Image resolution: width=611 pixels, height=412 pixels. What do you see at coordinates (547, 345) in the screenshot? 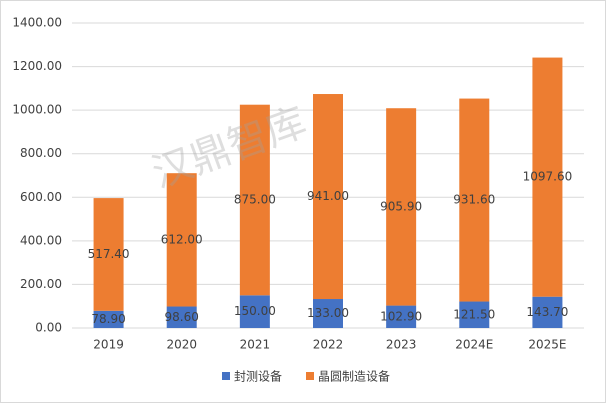
I see `x-tick-label: 2025E` at bounding box center [547, 345].